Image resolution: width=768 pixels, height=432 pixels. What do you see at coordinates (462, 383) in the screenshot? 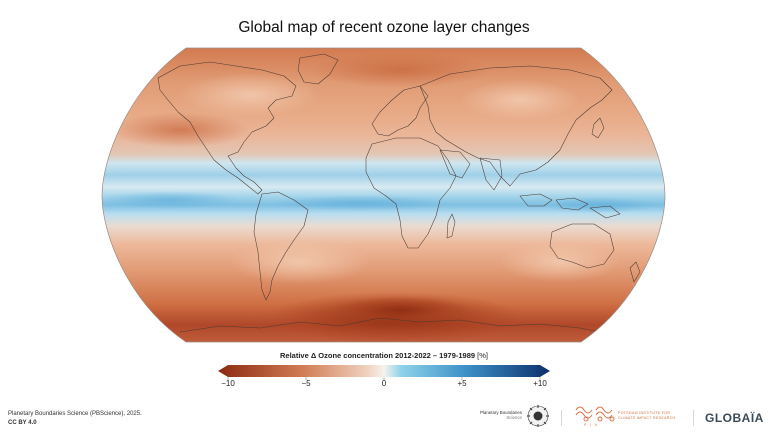
I see `colorbar-tick-label: +5` at bounding box center [462, 383].